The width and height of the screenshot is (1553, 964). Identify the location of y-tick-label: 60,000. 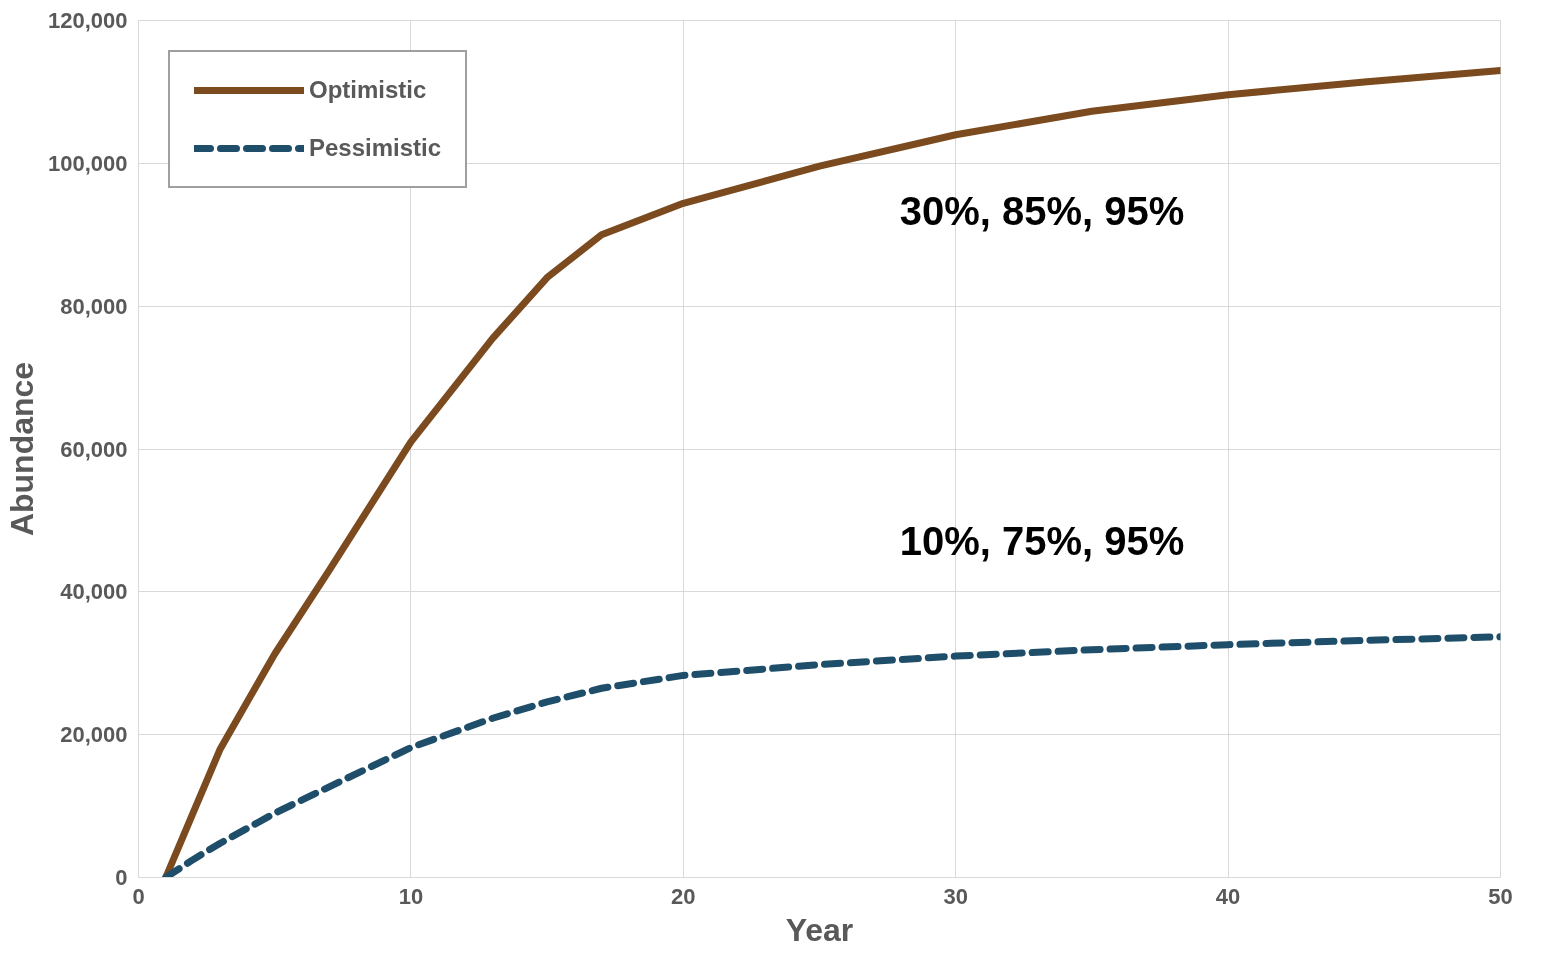
(94, 449).